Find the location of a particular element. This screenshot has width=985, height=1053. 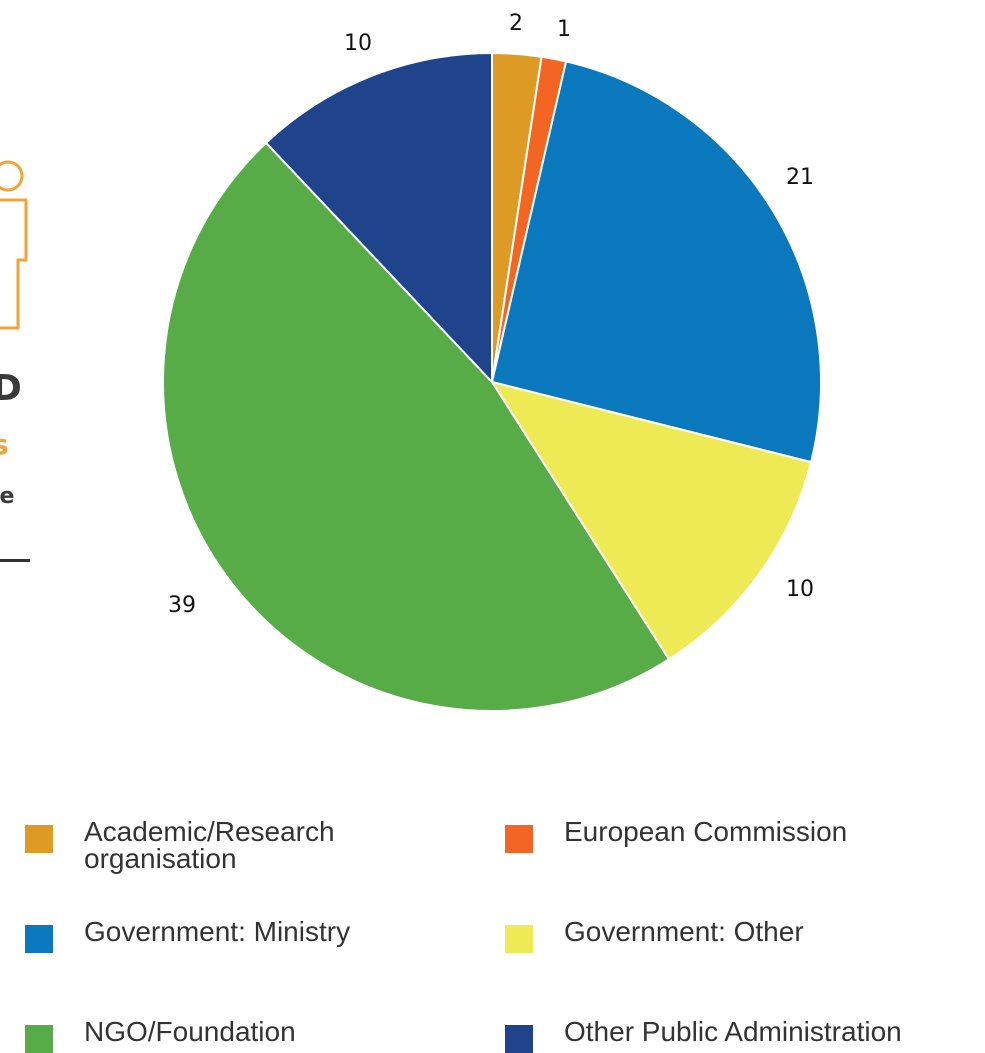

side-panel-fragment-3: le is located at coordinates (7, 496).